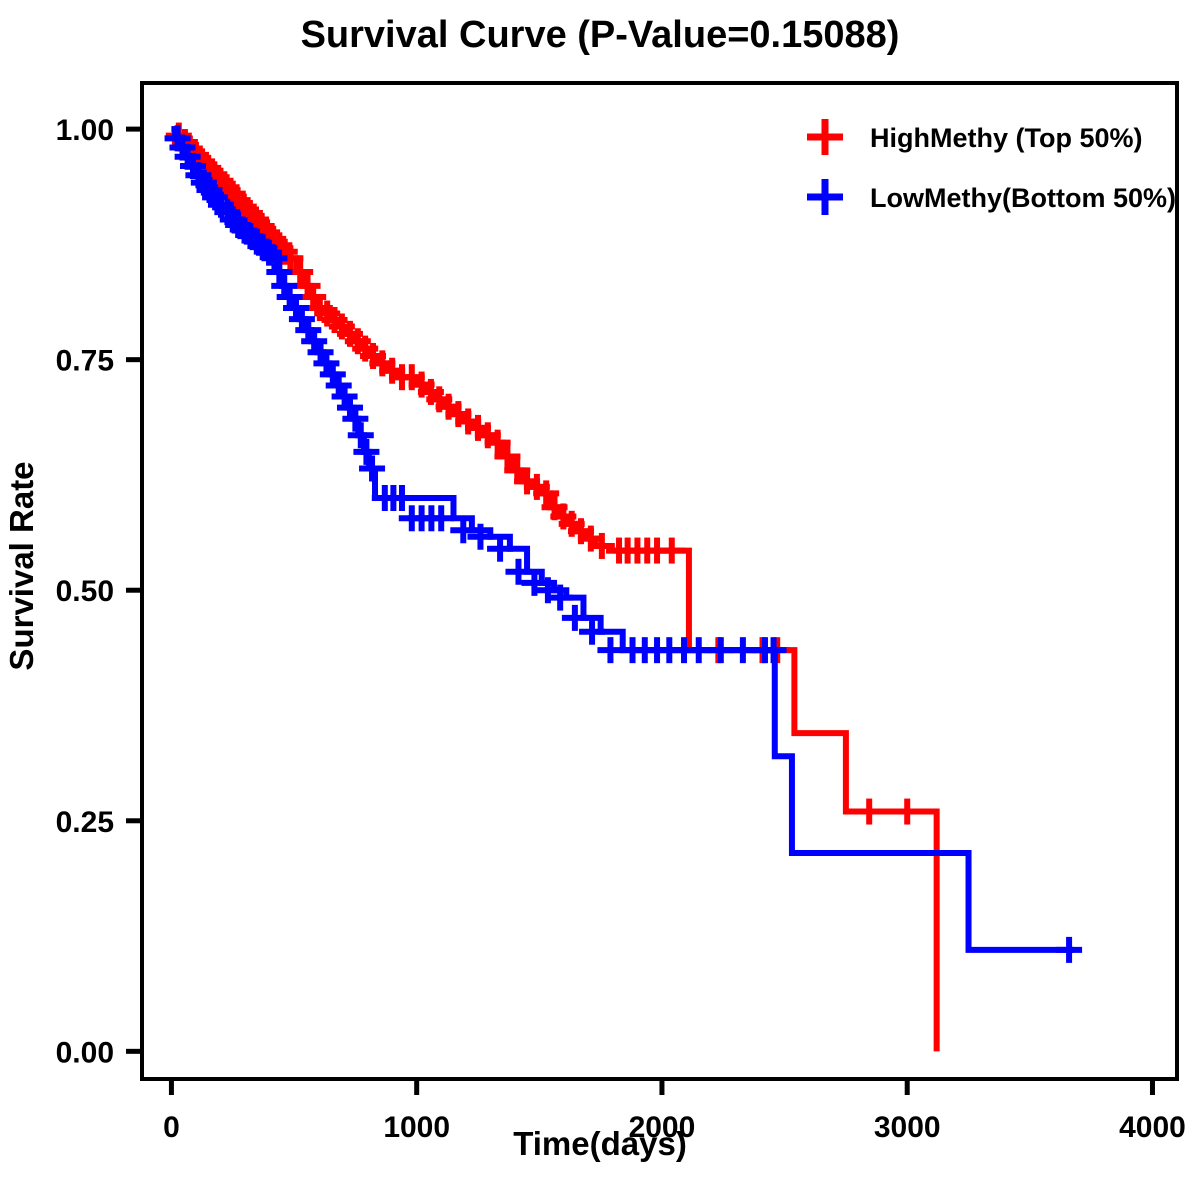  What do you see at coordinates (416, 1127) in the screenshot?
I see `x-tick-label: 1000` at bounding box center [416, 1127].